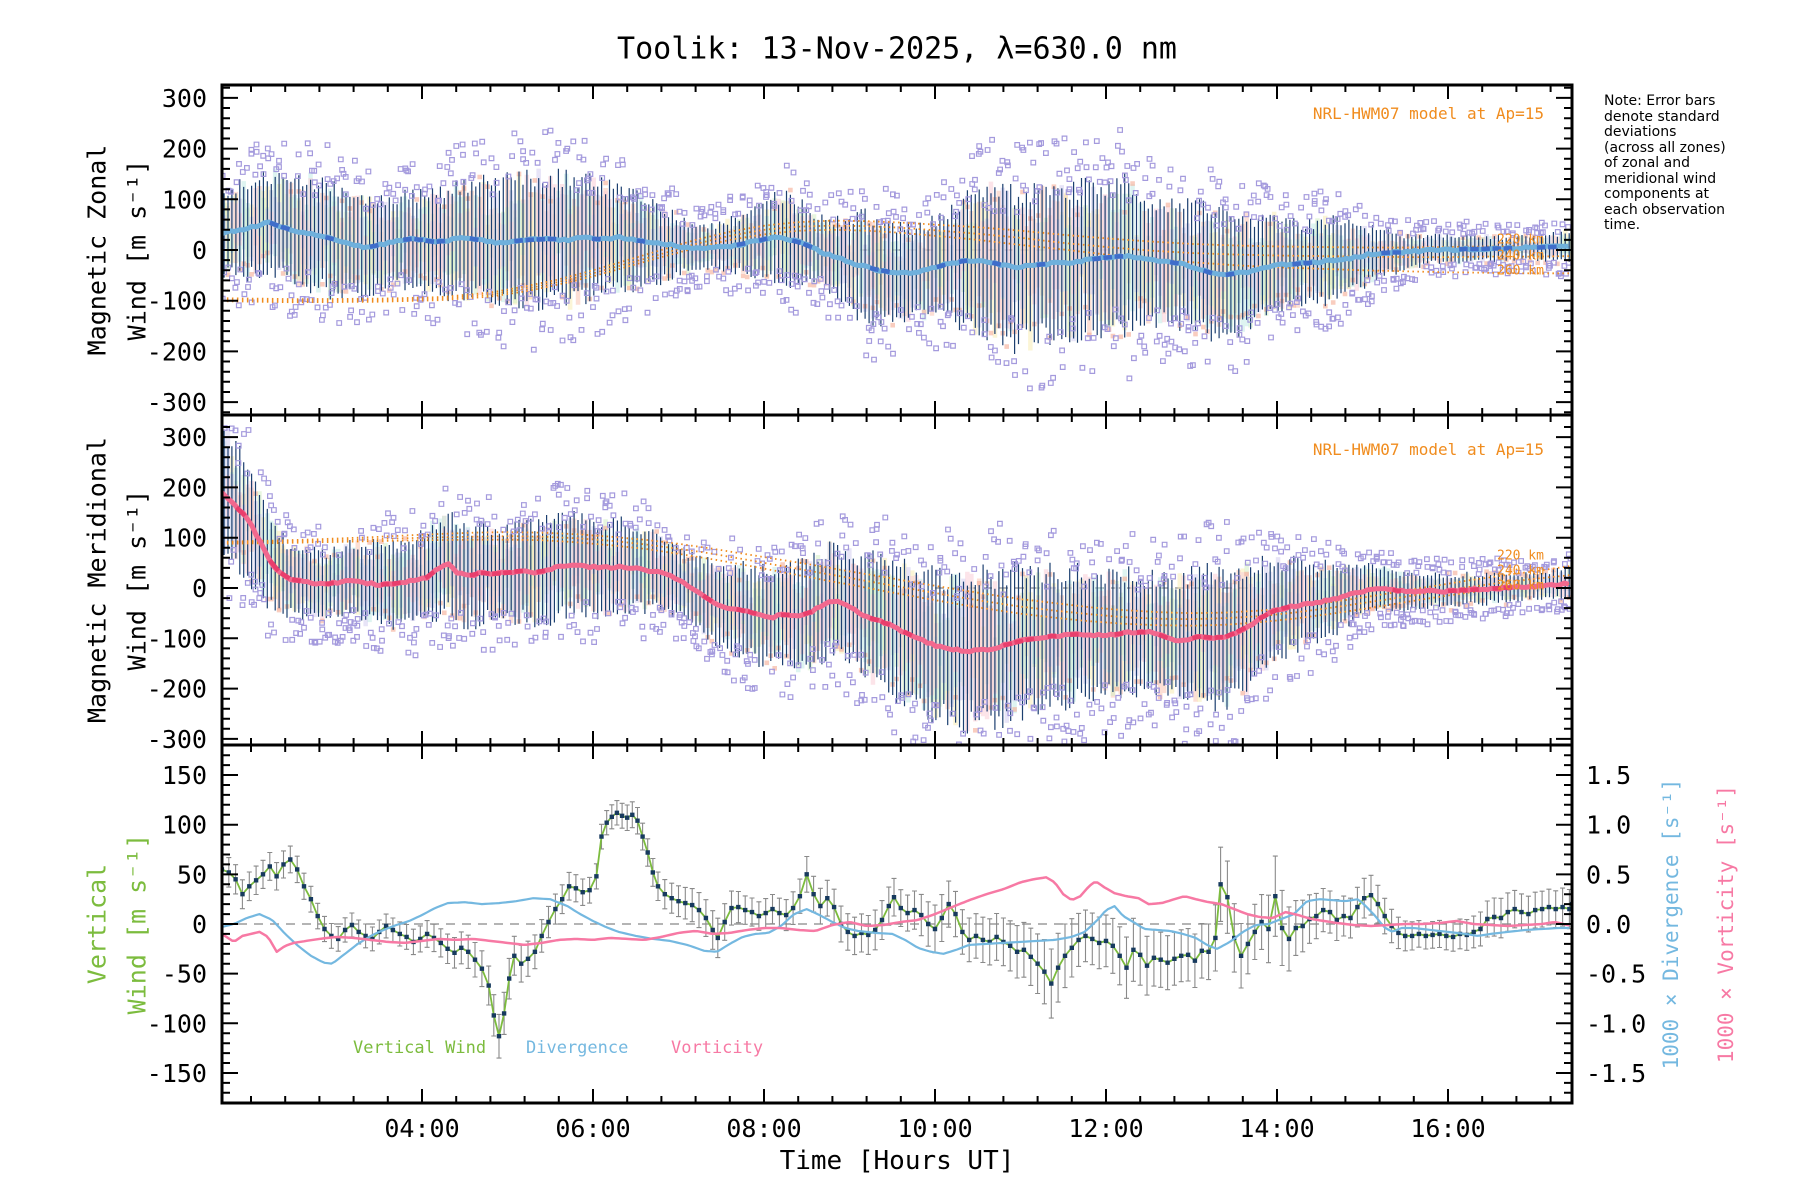 The image size is (1800, 1200). Describe the element at coordinates (177, 1073) in the screenshot. I see `svg-text: -150` at that location.